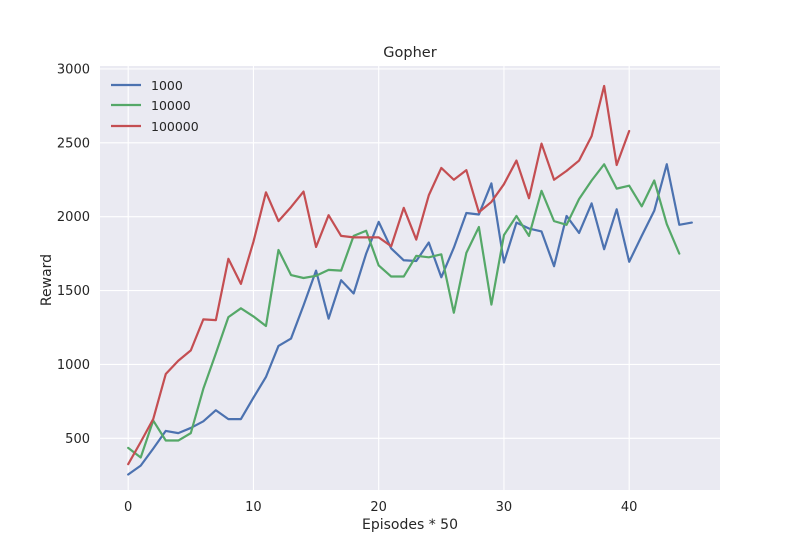 The width and height of the screenshot is (800, 550). I want to click on x-tick-label: 20, so click(378, 507).